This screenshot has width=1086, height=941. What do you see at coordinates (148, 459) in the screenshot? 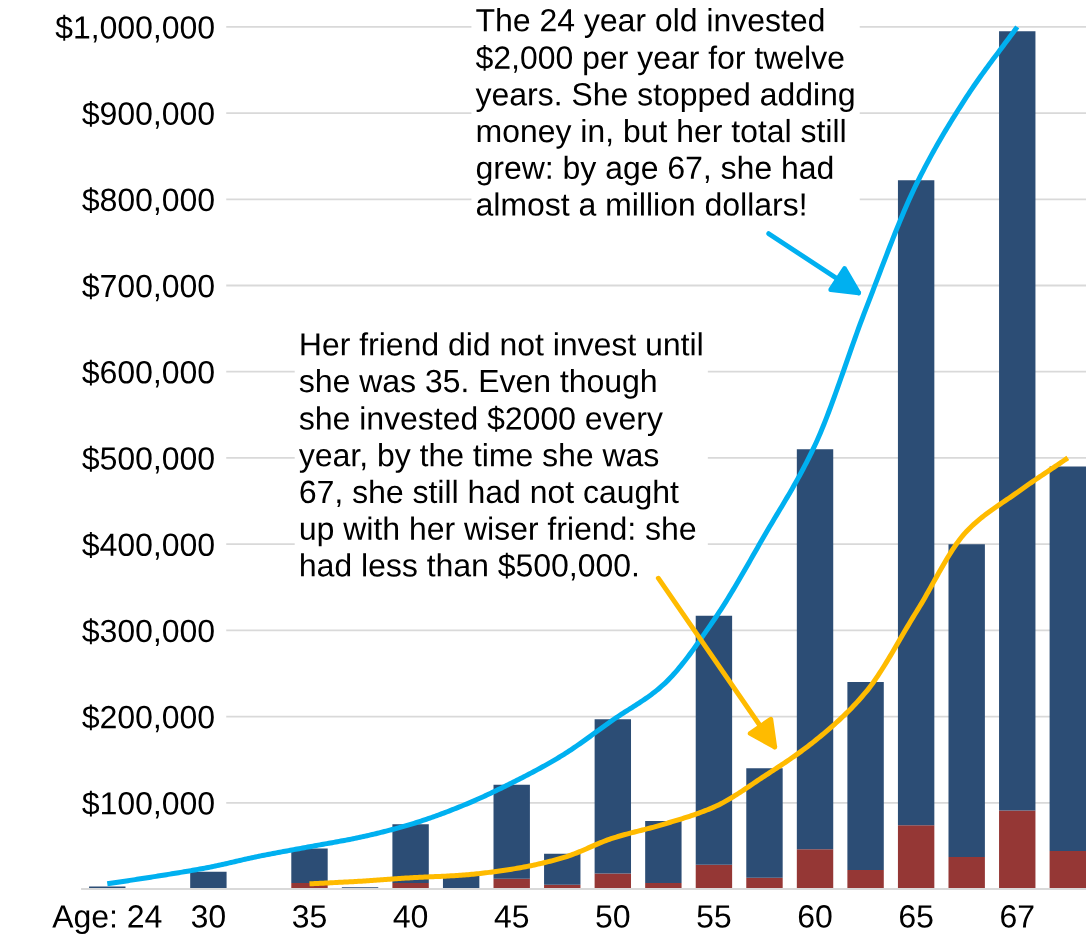
I see `y-tick-label: $500,000` at bounding box center [148, 459].